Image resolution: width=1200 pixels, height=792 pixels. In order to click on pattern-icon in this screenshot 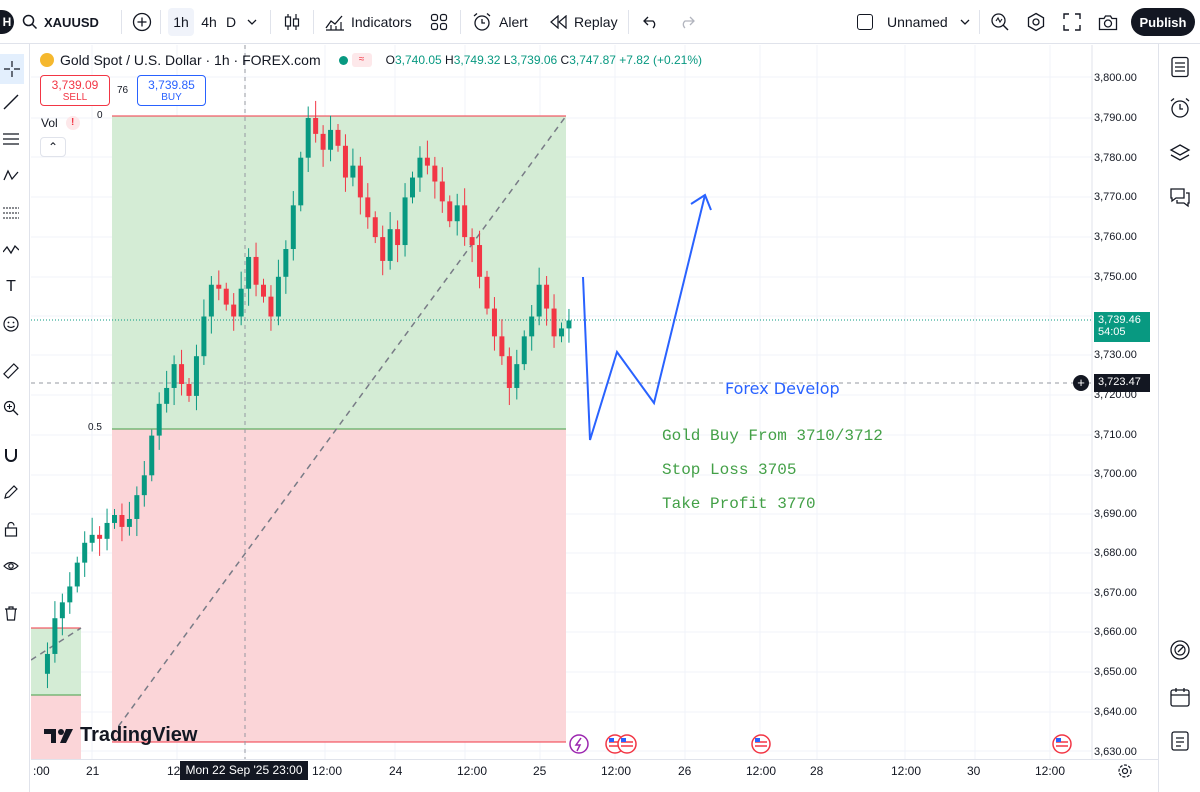, I will do `click(11, 175)`.